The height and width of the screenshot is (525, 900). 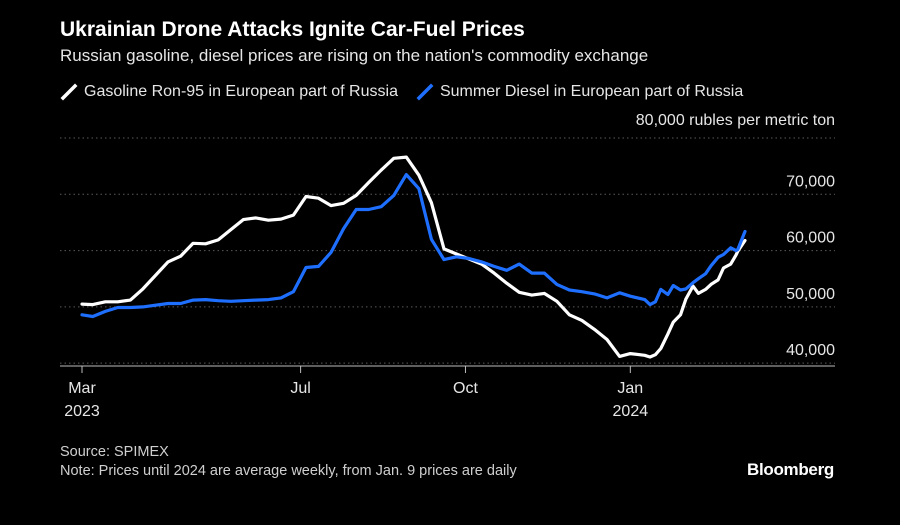 What do you see at coordinates (631, 411) in the screenshot?
I see `x-tick-sublabel: 2024` at bounding box center [631, 411].